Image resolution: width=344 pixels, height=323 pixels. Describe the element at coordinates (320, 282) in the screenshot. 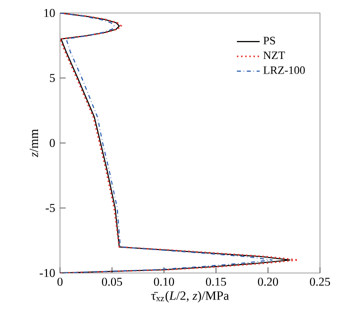

I see `x-tick-label: 0.25` at that location.